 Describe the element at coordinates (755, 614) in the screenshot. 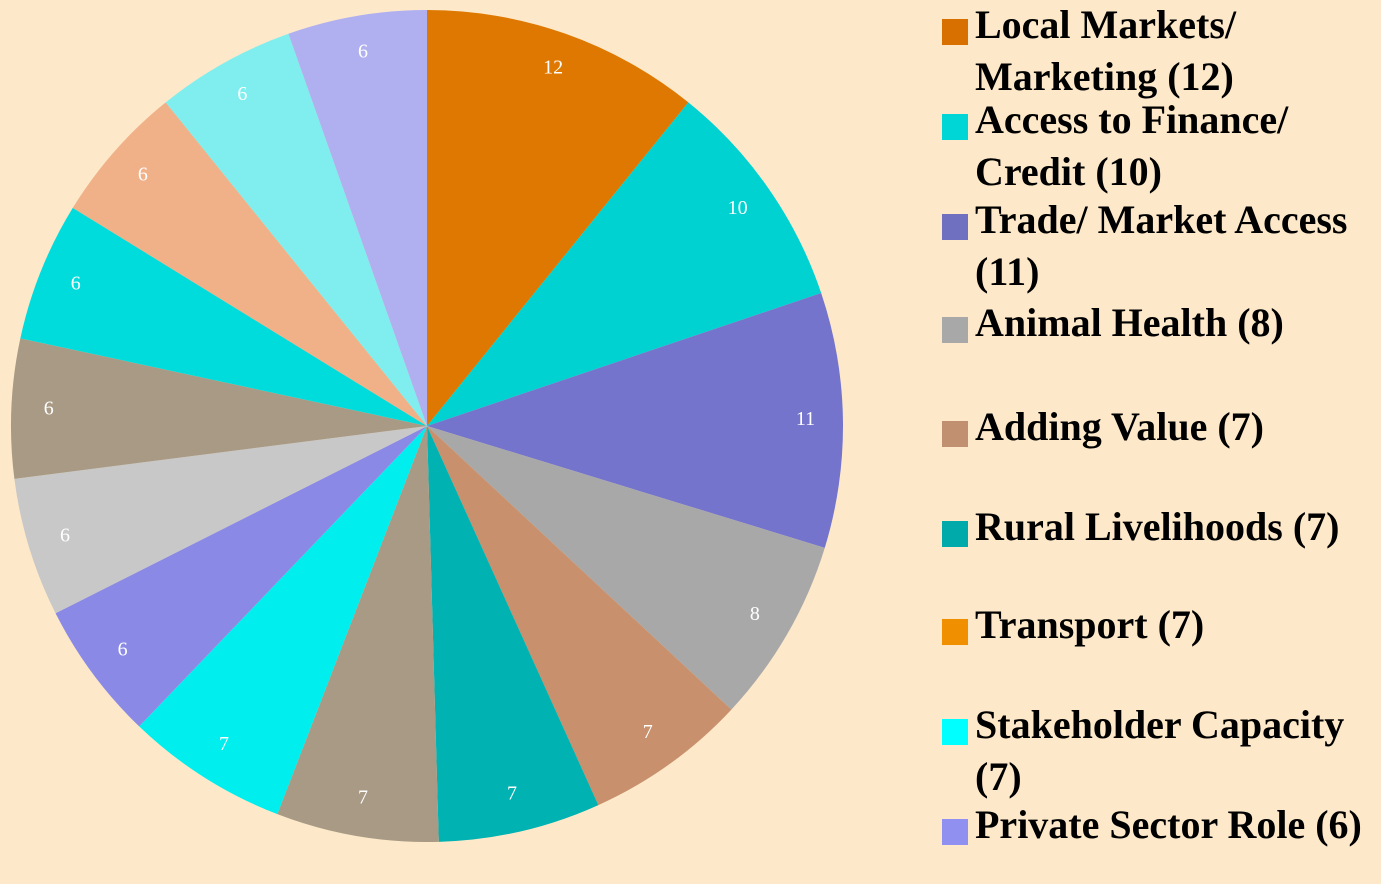

I see `value-label: 8` at that location.